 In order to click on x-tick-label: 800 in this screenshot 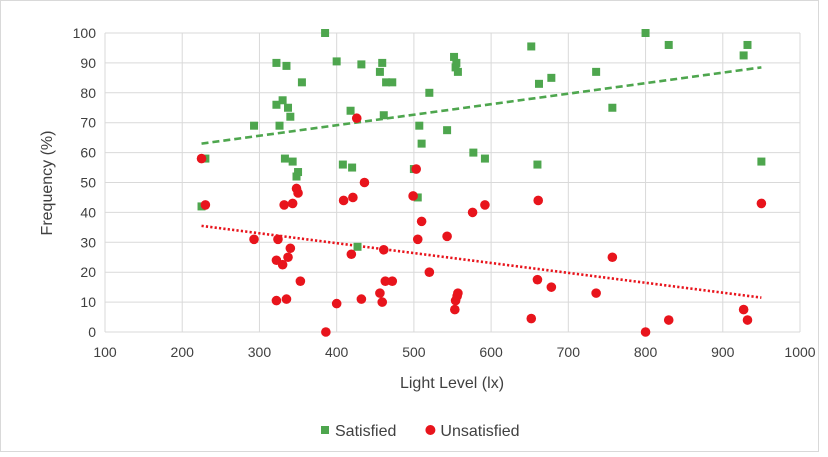, I will do `click(646, 352)`.